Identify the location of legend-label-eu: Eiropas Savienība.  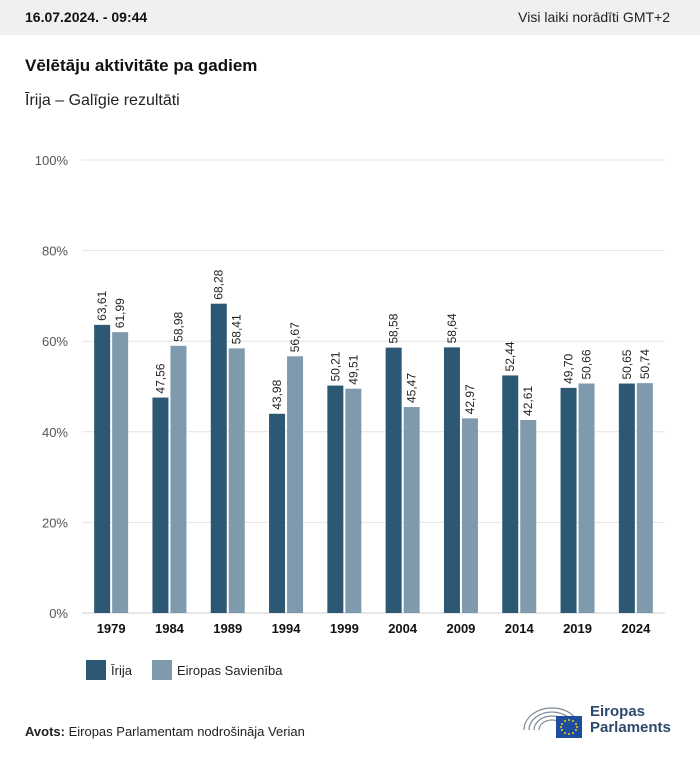
(229, 670).